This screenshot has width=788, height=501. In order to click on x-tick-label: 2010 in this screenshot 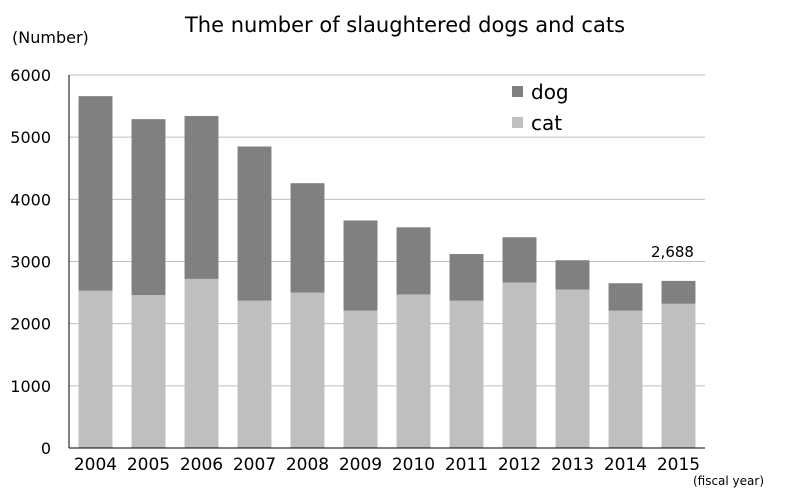, I will do `click(413, 465)`.